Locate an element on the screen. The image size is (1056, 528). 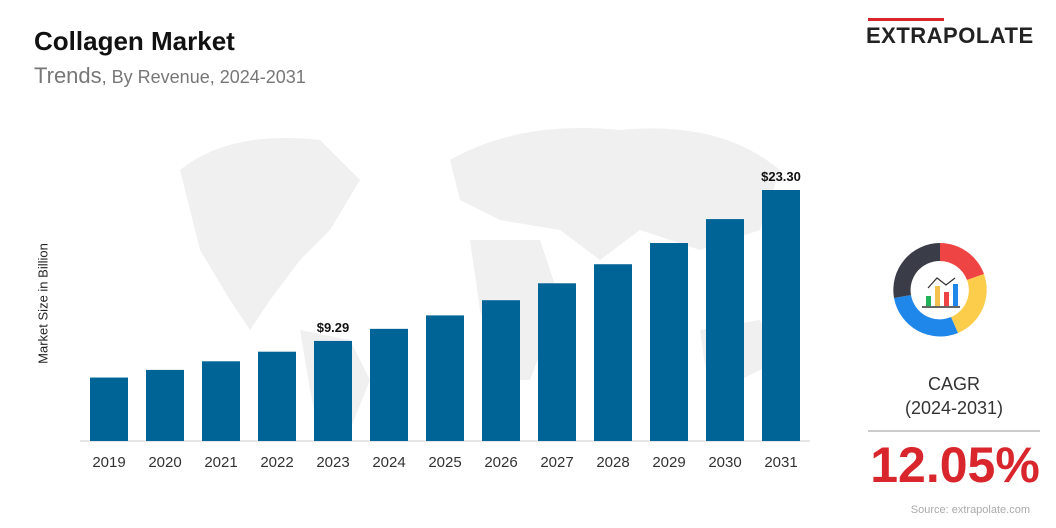
subtitle-lead: Trends is located at coordinates (68, 75).